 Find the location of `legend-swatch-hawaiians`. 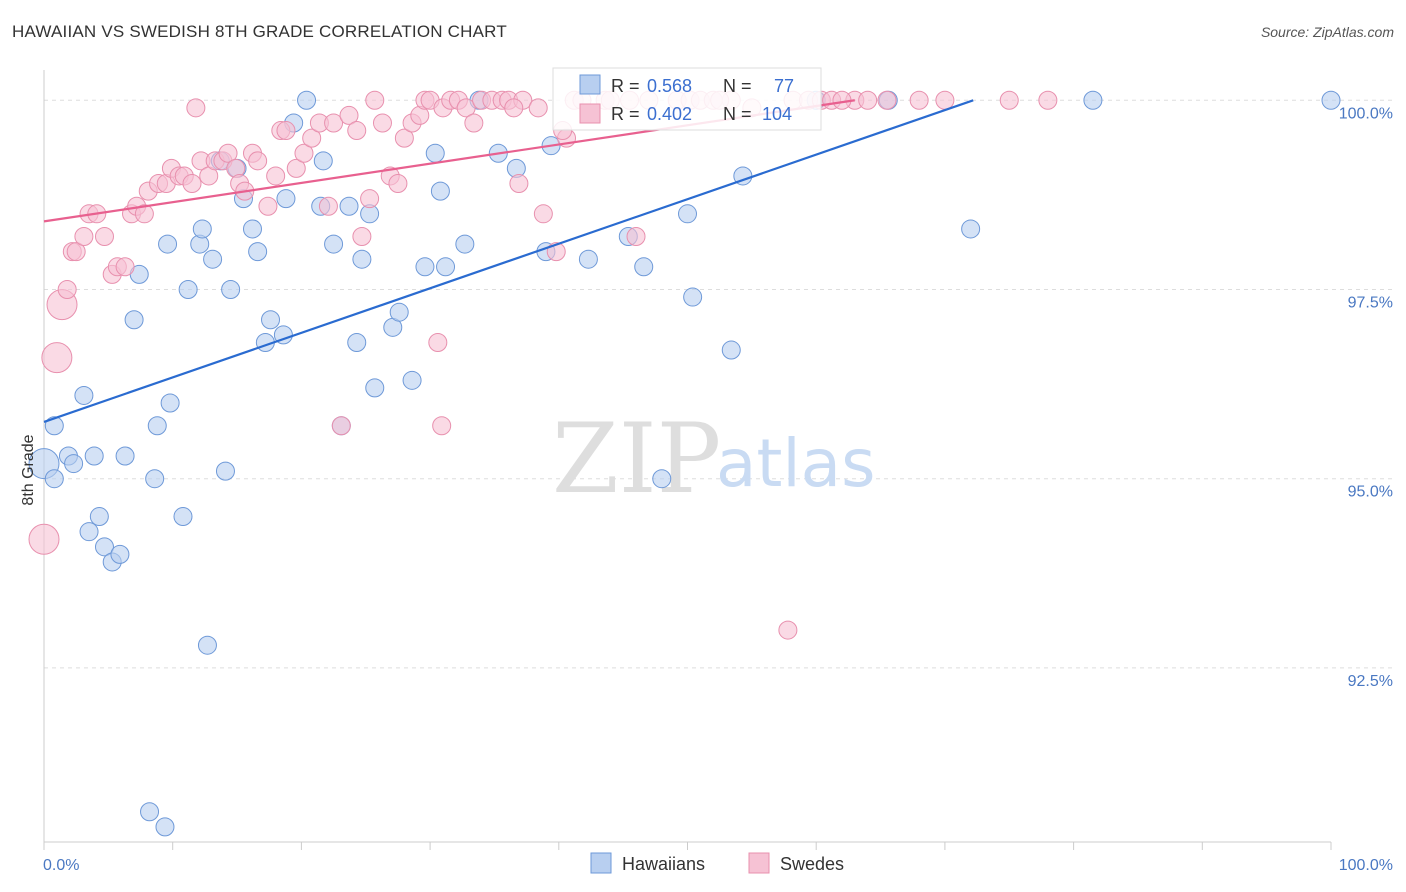

legend-swatch-hawaiians is located at coordinates (590, 84).